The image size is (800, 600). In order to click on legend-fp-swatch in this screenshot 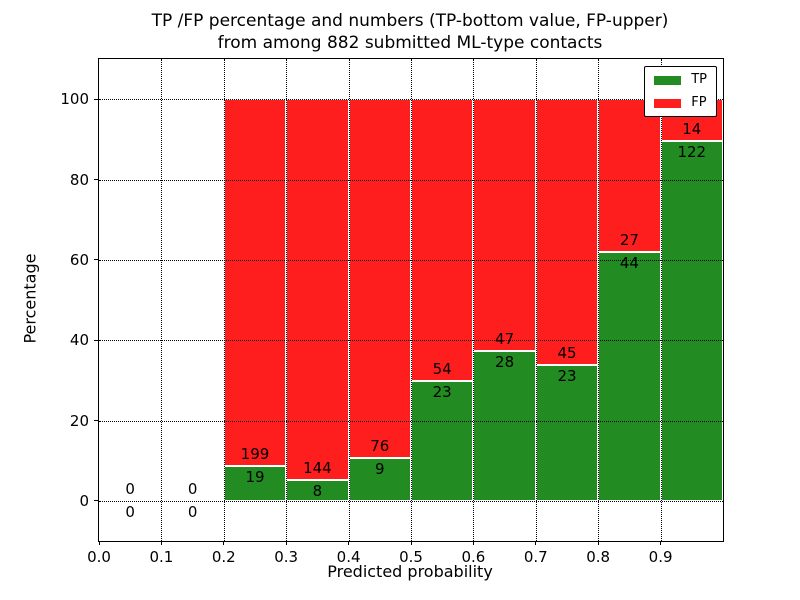, I will do `click(668, 103)`.